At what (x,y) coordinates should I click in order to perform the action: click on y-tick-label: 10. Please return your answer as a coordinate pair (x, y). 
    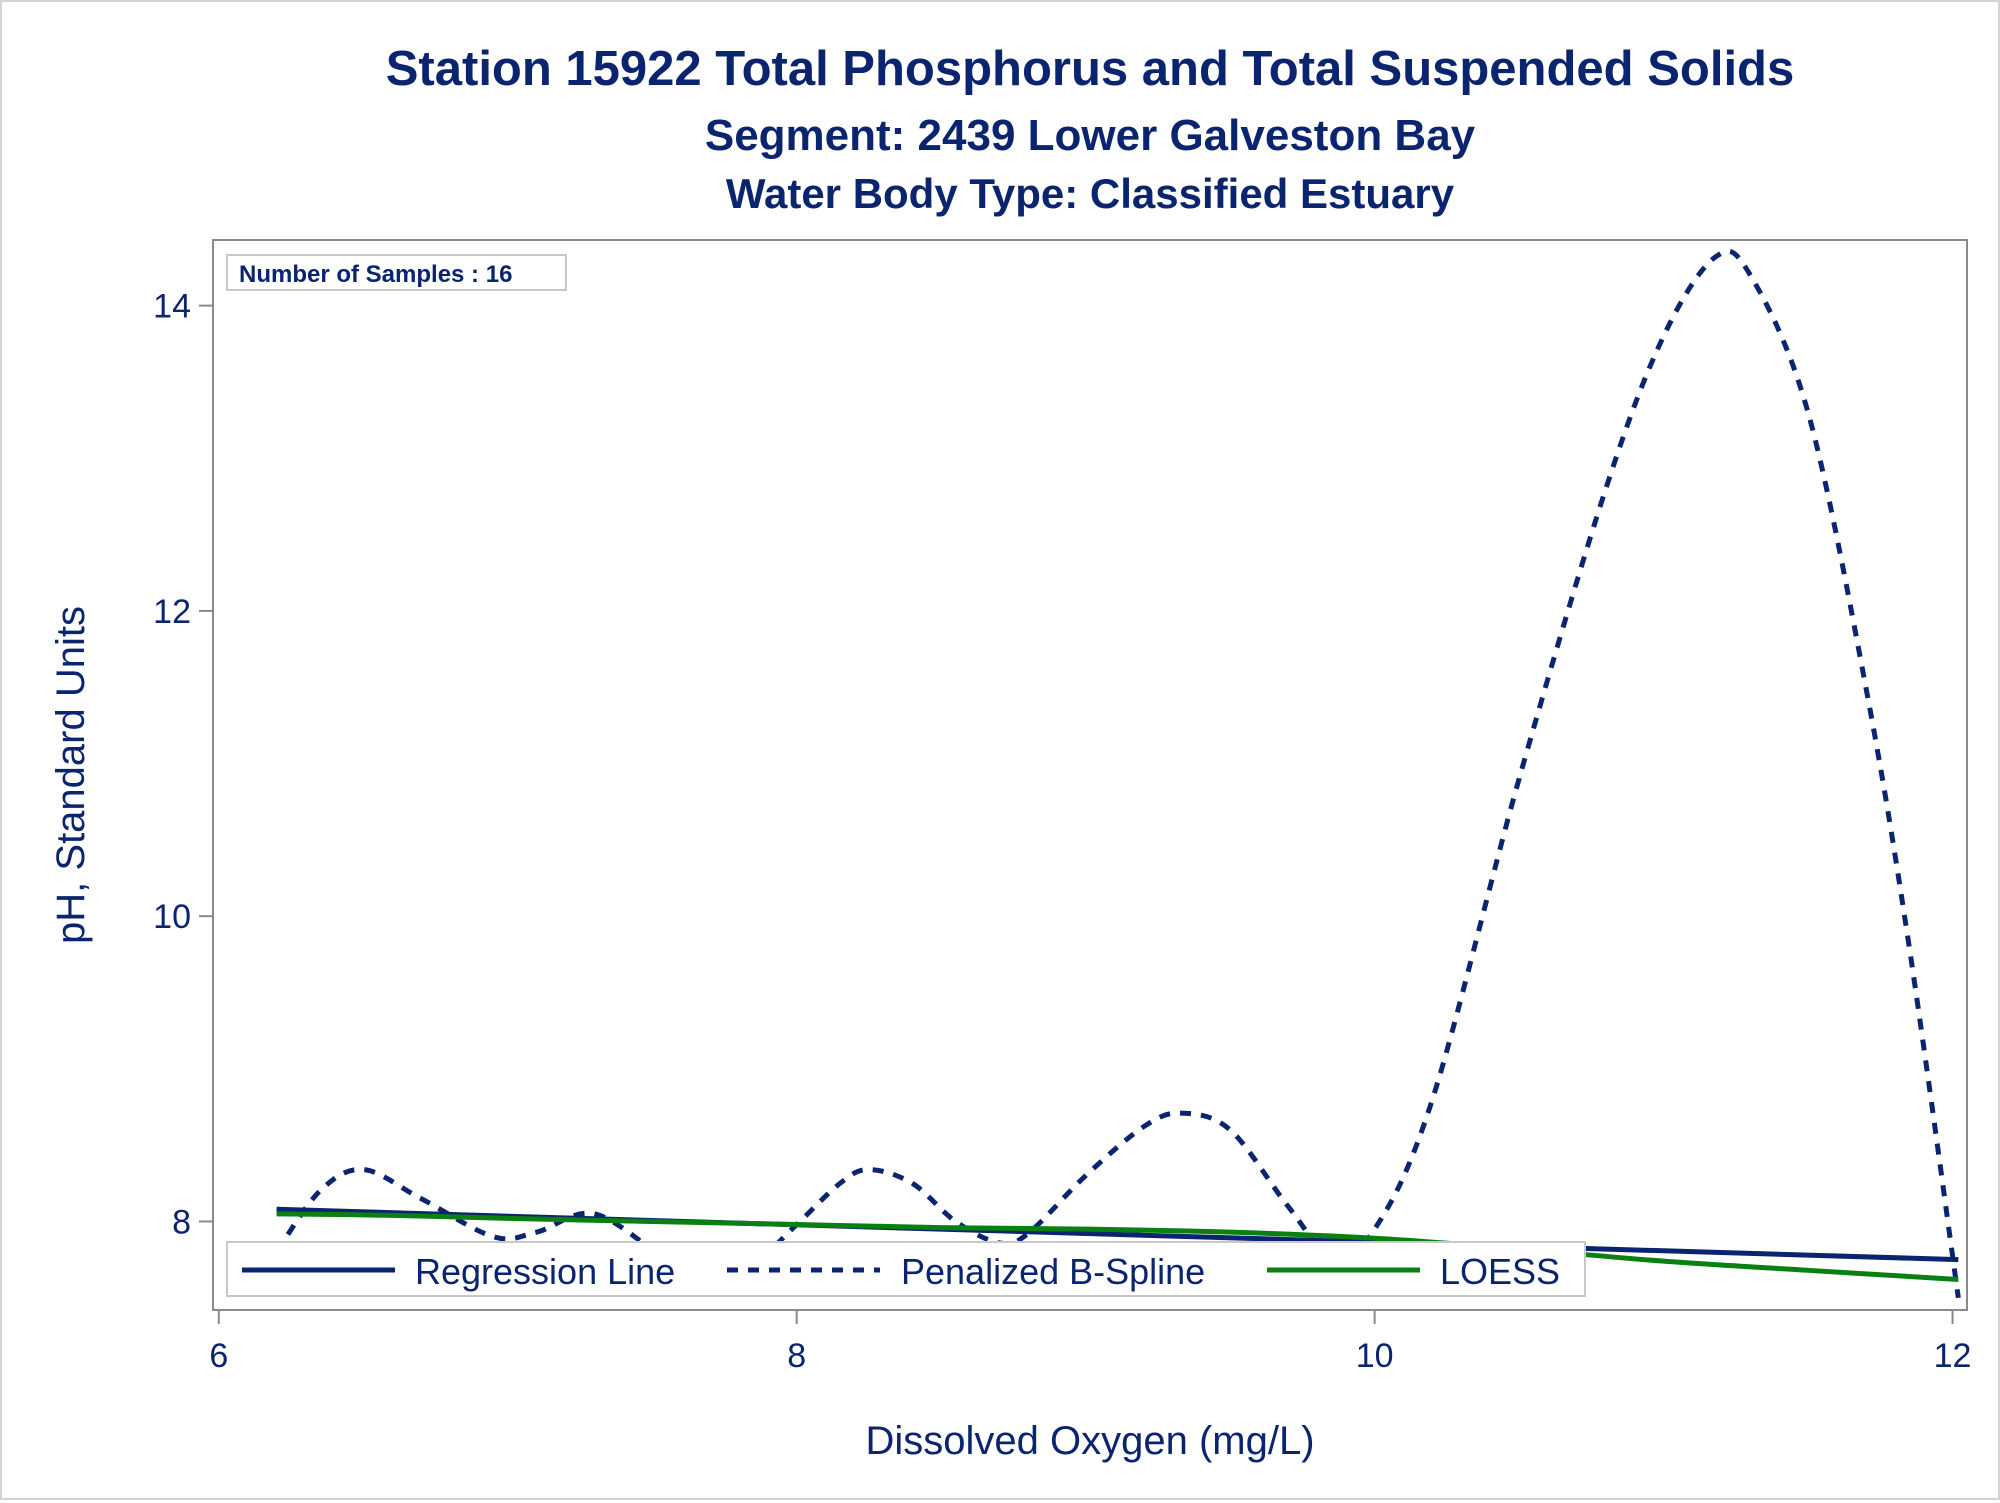
    Looking at the image, I should click on (172, 917).